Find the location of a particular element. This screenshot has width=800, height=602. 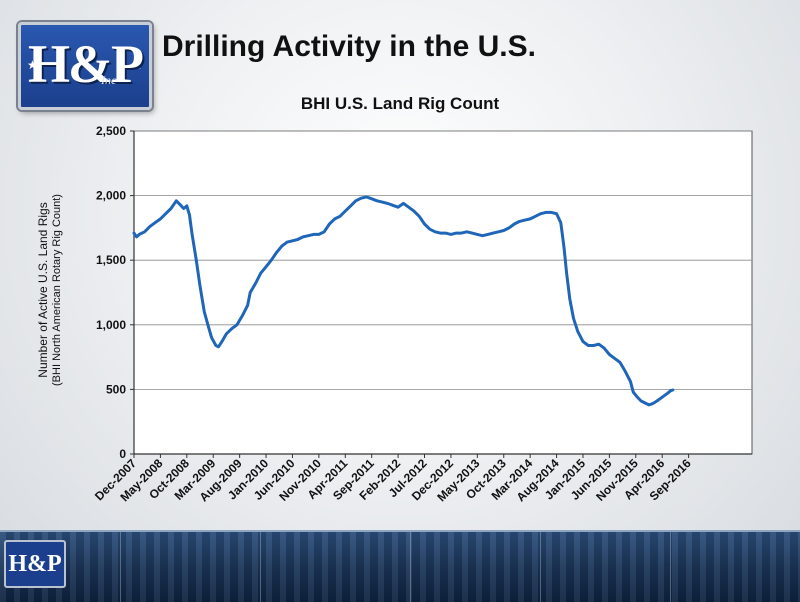

y-tick-label: 0 is located at coordinates (122, 454).